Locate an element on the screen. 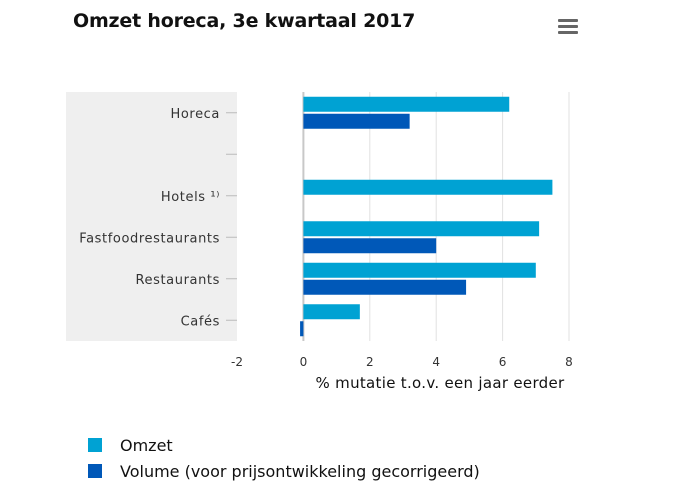  x-tick-label-3: 4 is located at coordinates (436, 362).